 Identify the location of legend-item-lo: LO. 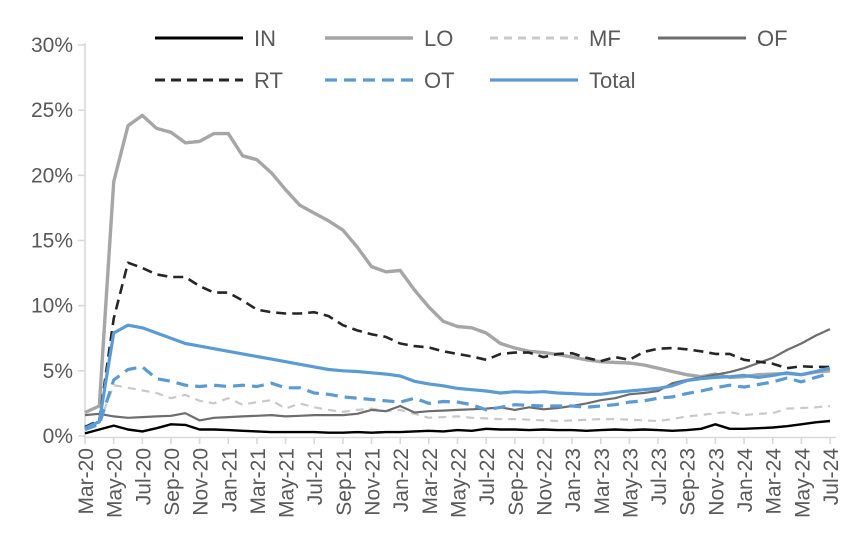
(389, 38).